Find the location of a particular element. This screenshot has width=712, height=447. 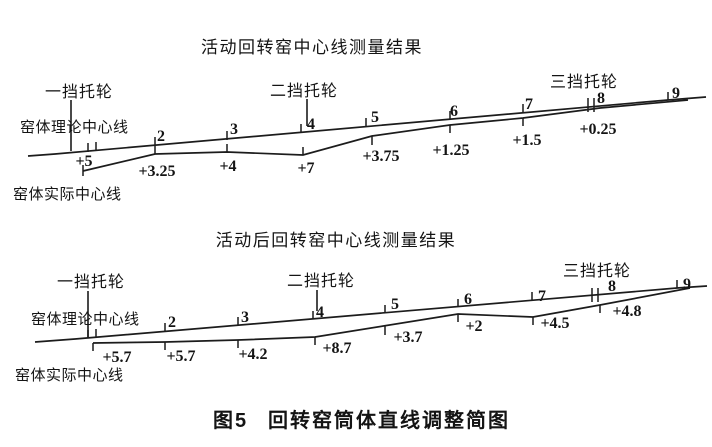

chart-title: 活动回转窑中心线测量结果 is located at coordinates (312, 47).